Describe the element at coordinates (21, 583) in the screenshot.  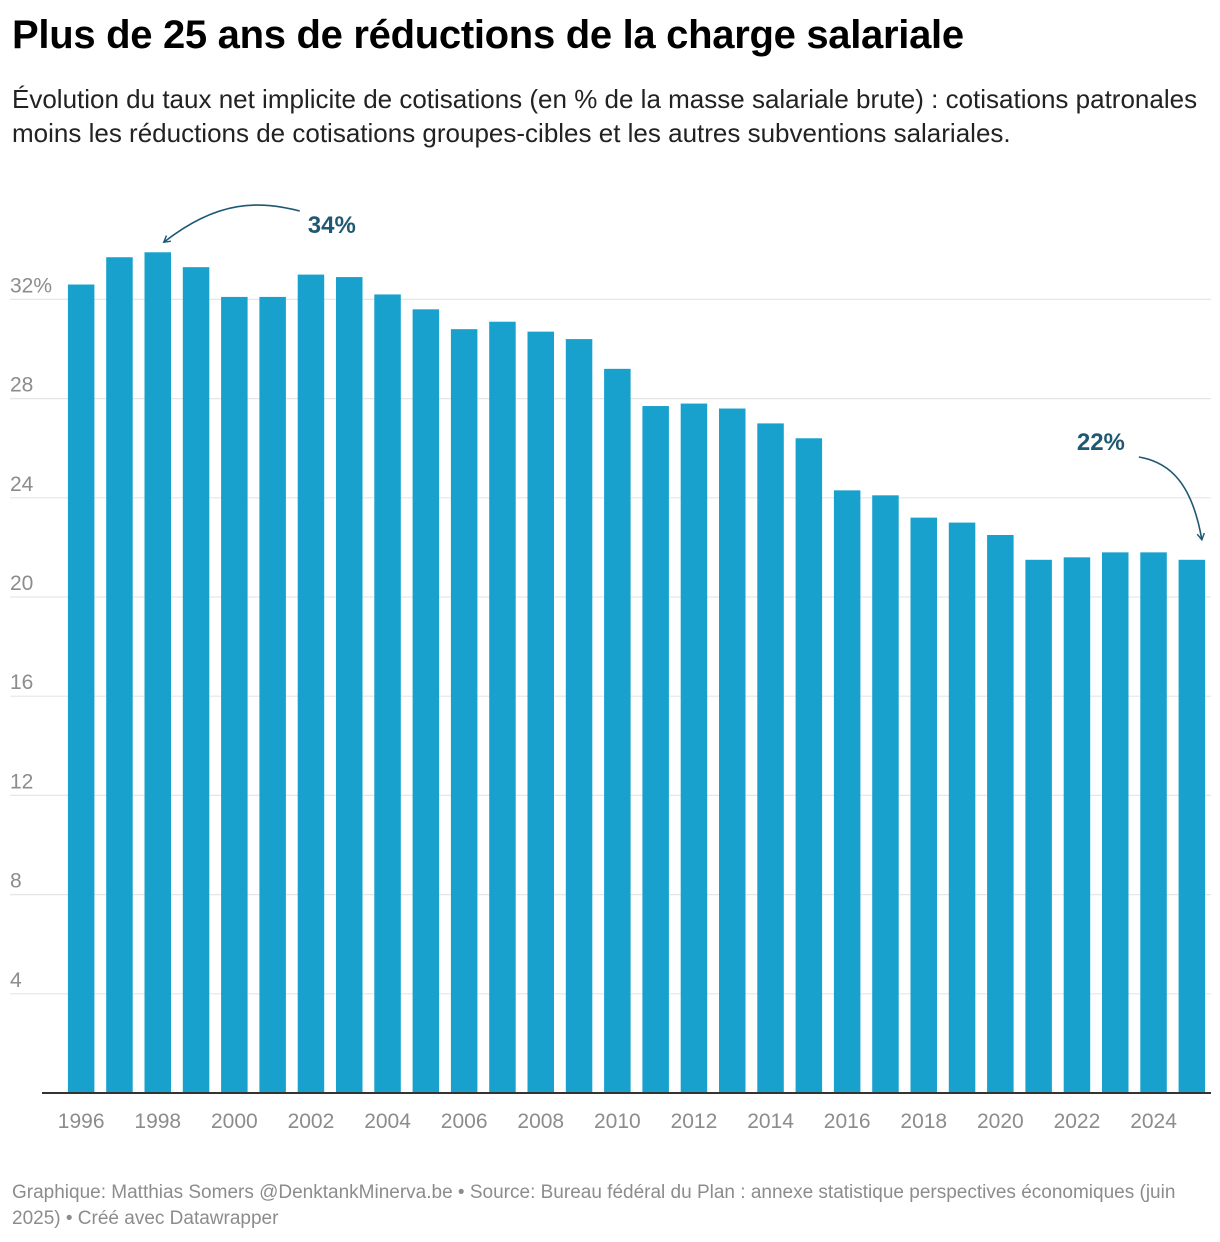
I see `y-tick-label: 20` at that location.